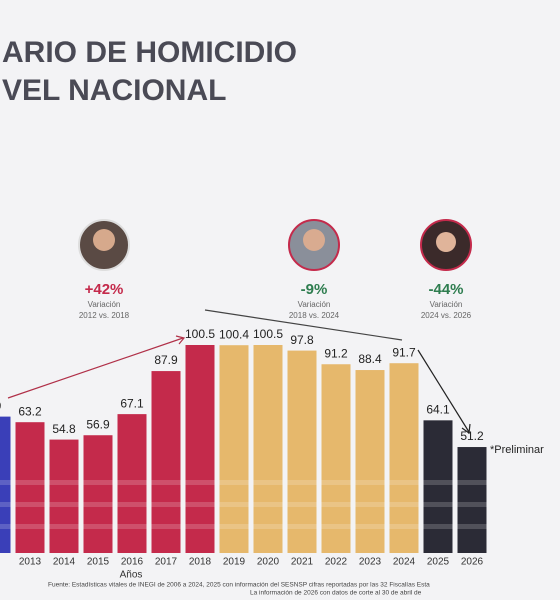 The height and width of the screenshot is (600, 560). I want to click on x-tick-label: 2015, so click(98, 562).